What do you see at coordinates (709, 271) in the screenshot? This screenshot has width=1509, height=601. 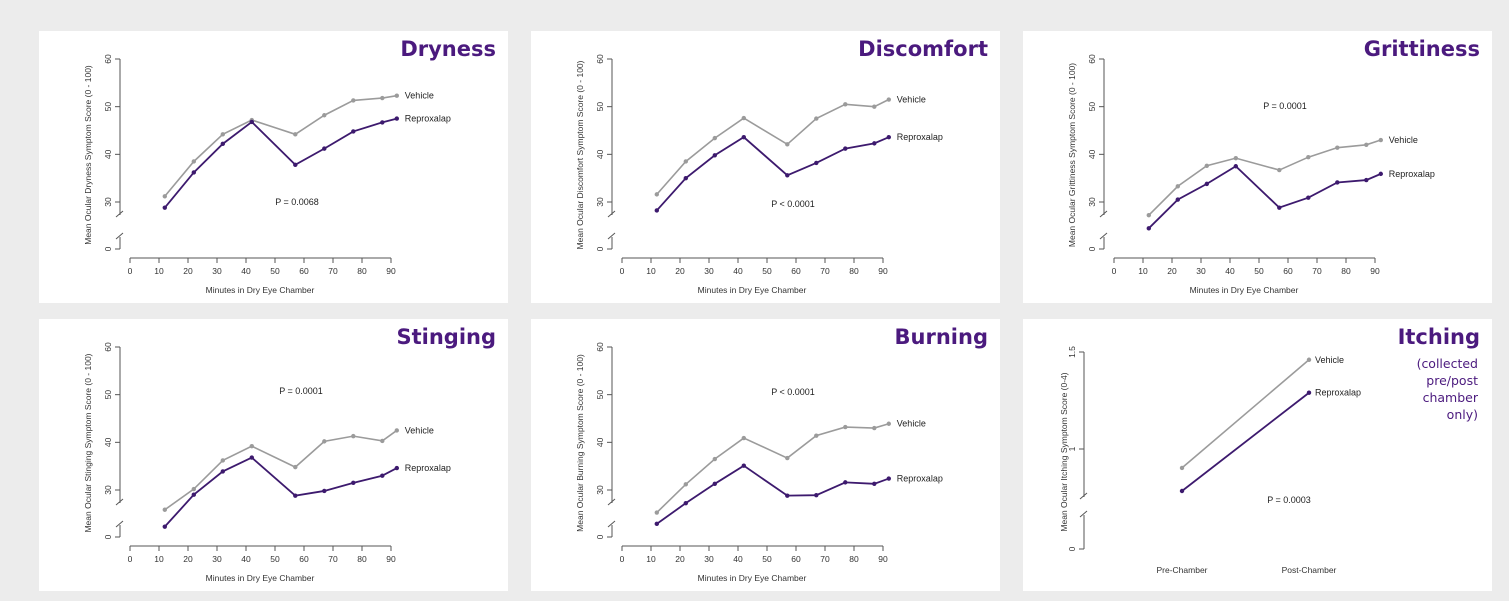 I see `x-tick-label: 30` at bounding box center [709, 271].